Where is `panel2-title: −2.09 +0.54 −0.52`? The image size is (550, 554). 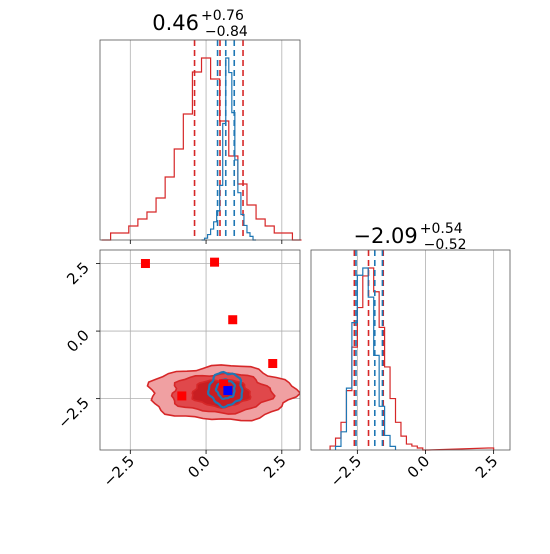 panel2-title: −2.09 +0.54 −0.52 is located at coordinates (409, 237).